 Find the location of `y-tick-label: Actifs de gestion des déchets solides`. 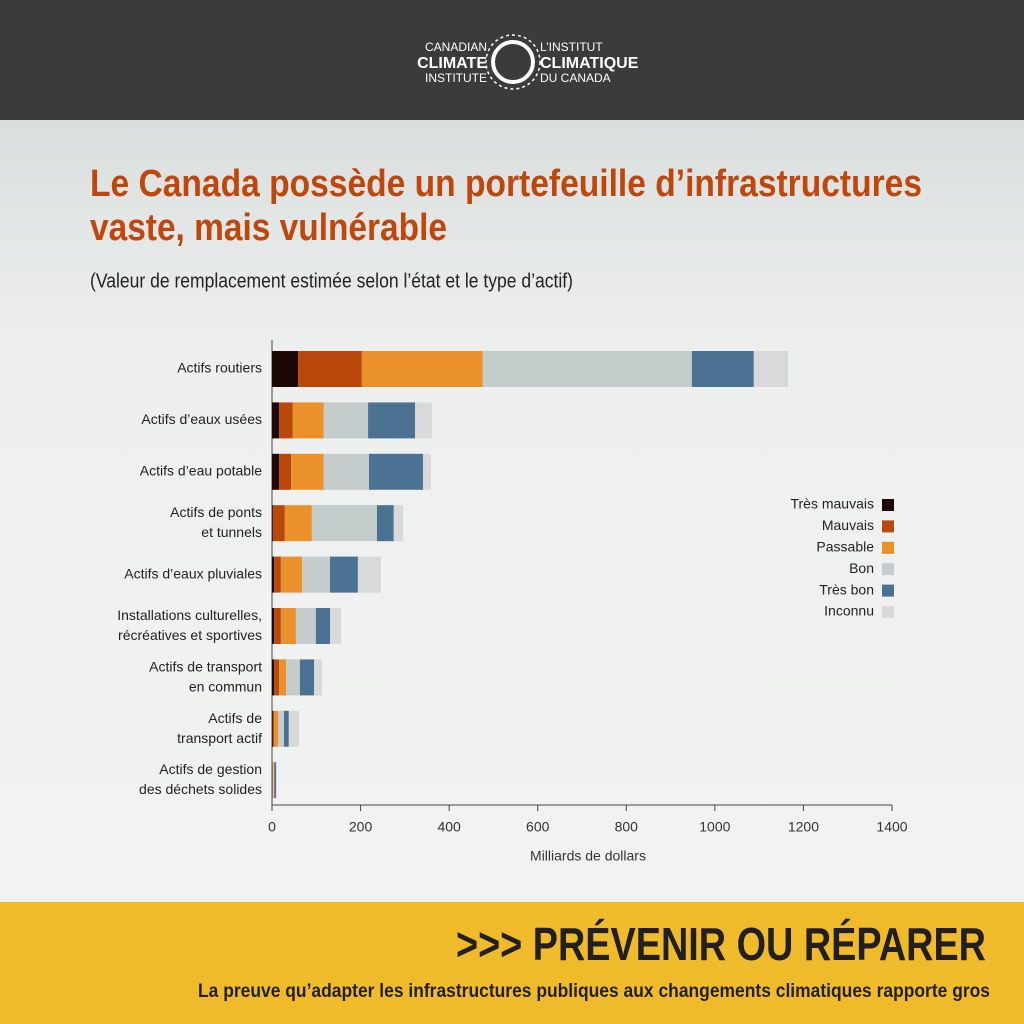

y-tick-label: Actifs de gestion des déchets solides is located at coordinates (200, 779).